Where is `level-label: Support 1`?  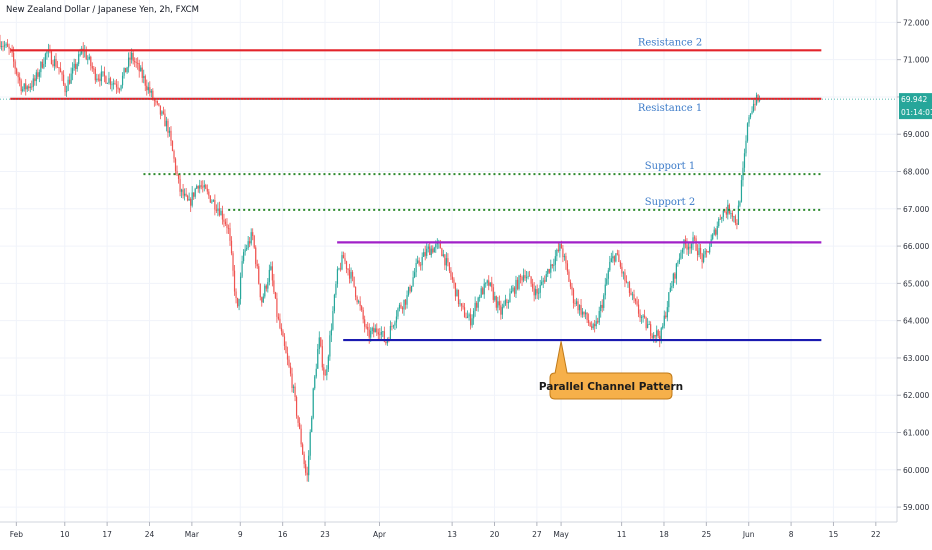
level-label: Support 1 is located at coordinates (670, 166).